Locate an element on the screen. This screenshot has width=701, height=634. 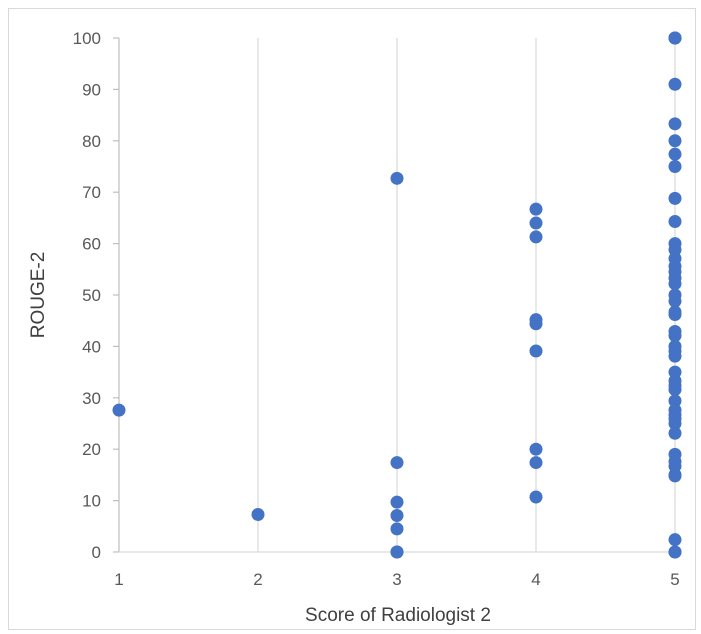
y-tick-label: 70 is located at coordinates (91, 192).